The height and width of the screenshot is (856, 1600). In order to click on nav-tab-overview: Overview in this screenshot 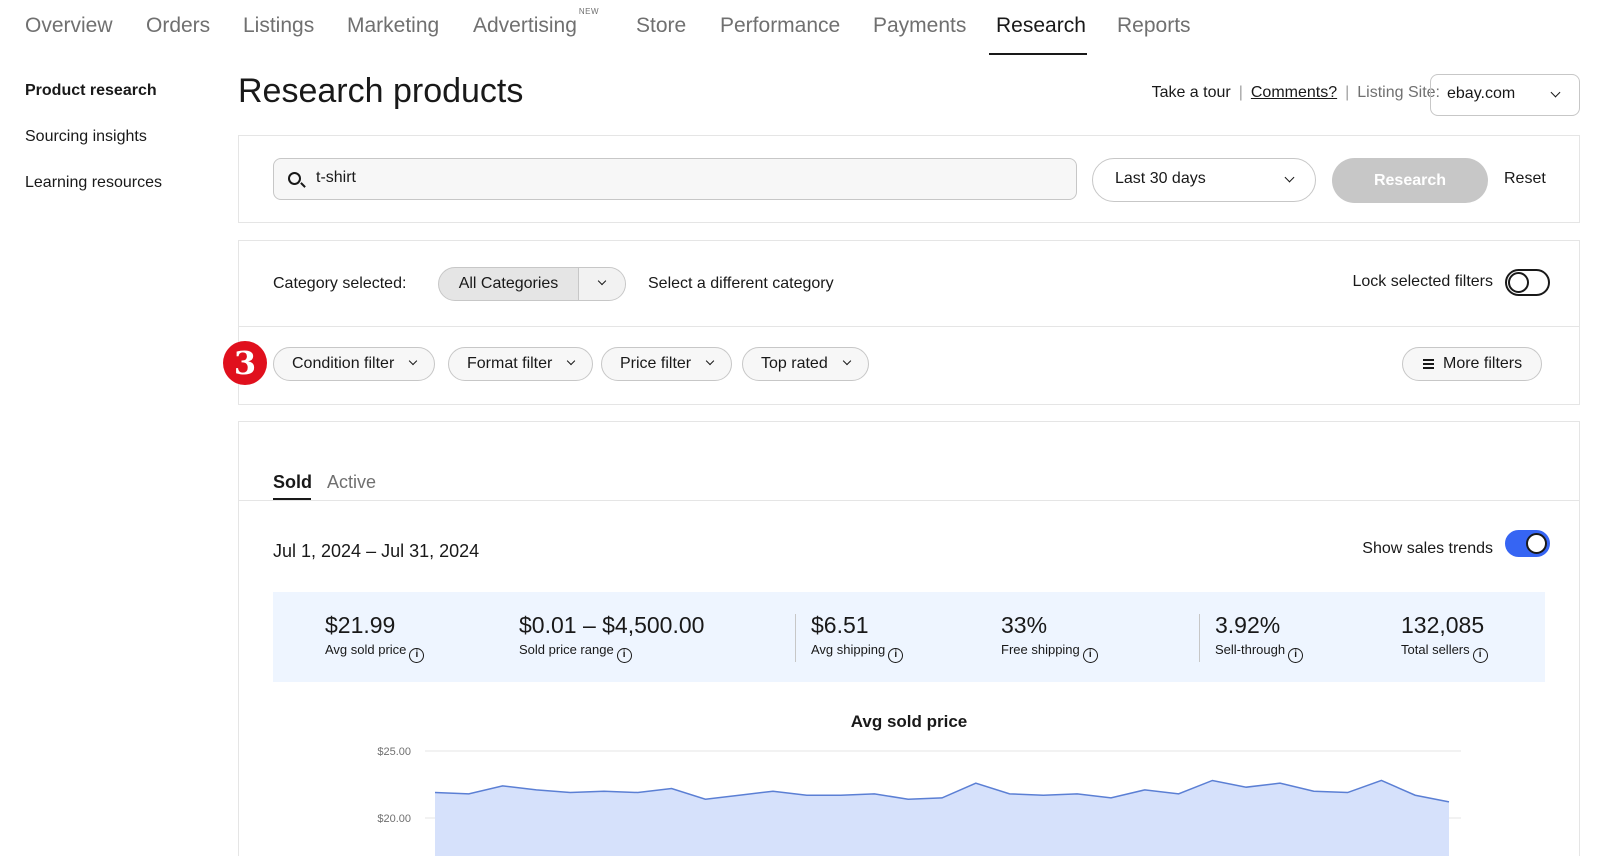, I will do `click(69, 25)`.